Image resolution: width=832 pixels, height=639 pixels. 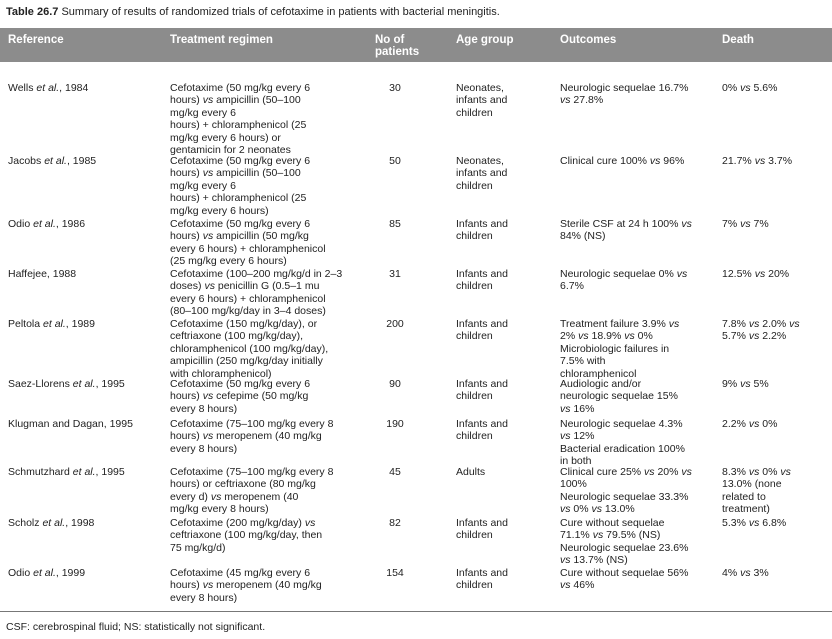 What do you see at coordinates (395, 472) in the screenshot?
I see `patients: 45` at bounding box center [395, 472].